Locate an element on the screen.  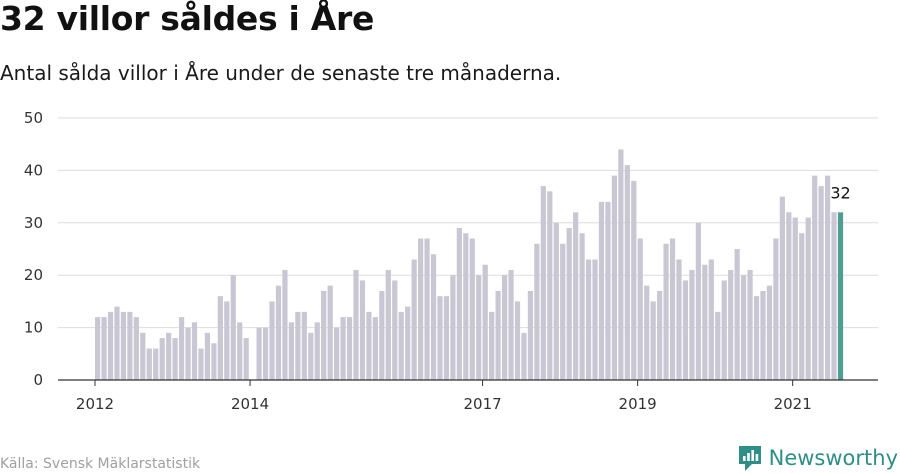
y-tick-label: 10 is located at coordinates (33, 328).